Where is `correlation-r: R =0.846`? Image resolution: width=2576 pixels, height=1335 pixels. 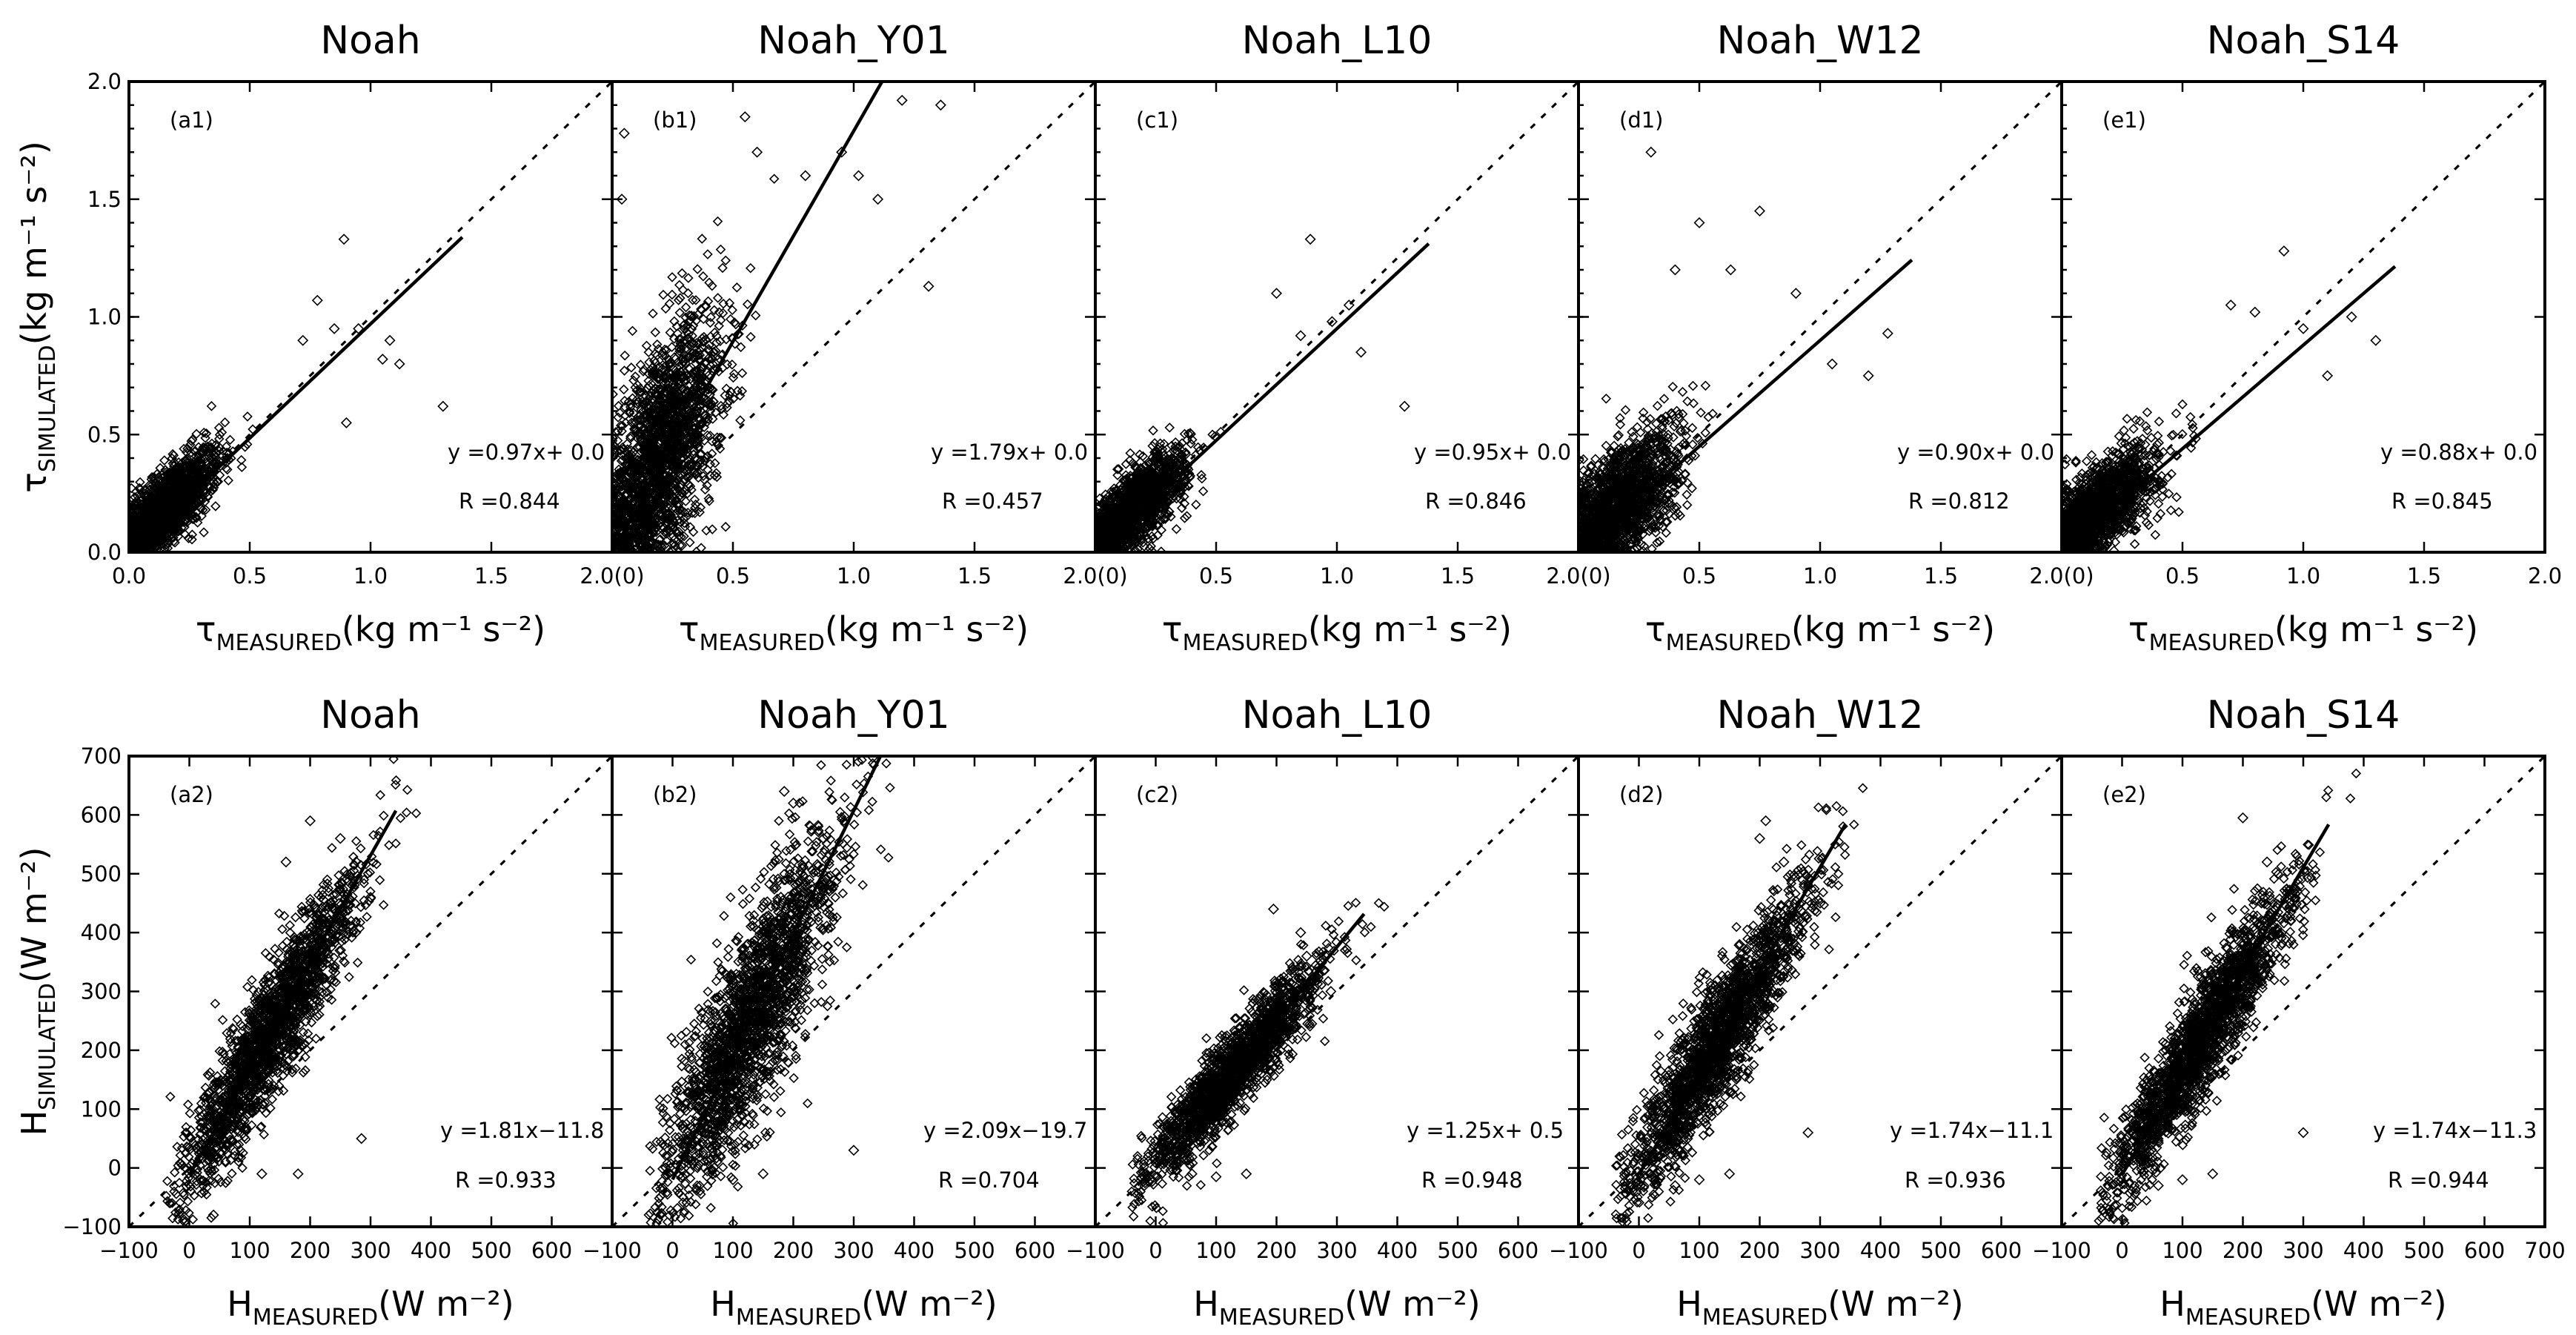
correlation-r: R =0.846 is located at coordinates (1476, 501).